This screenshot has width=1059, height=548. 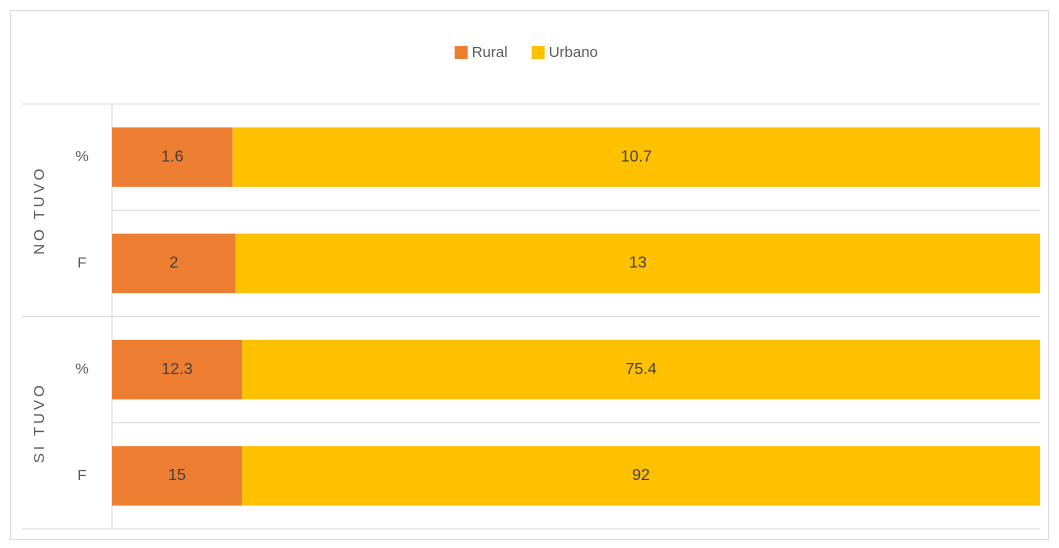 I want to click on data-label: 92, so click(x=641, y=475).